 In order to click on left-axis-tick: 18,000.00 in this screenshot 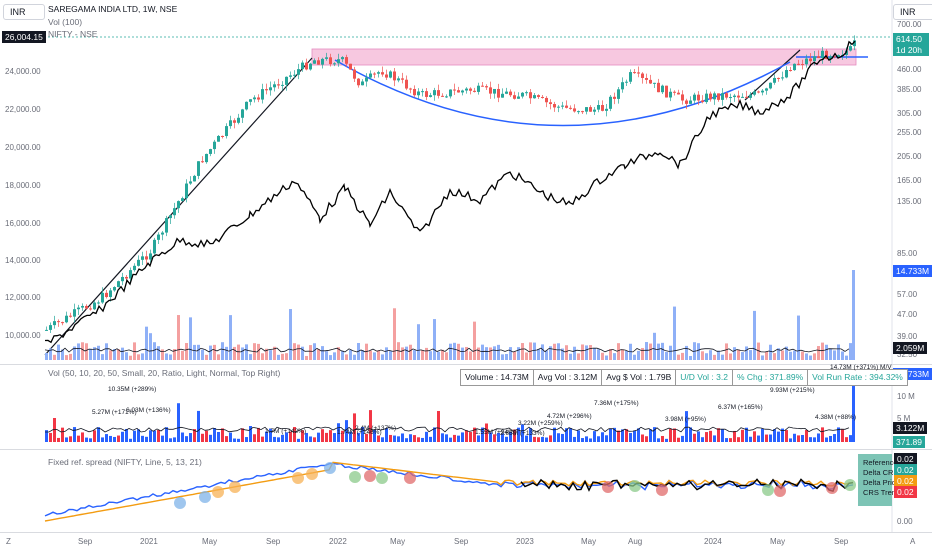, I will do `click(23, 185)`.